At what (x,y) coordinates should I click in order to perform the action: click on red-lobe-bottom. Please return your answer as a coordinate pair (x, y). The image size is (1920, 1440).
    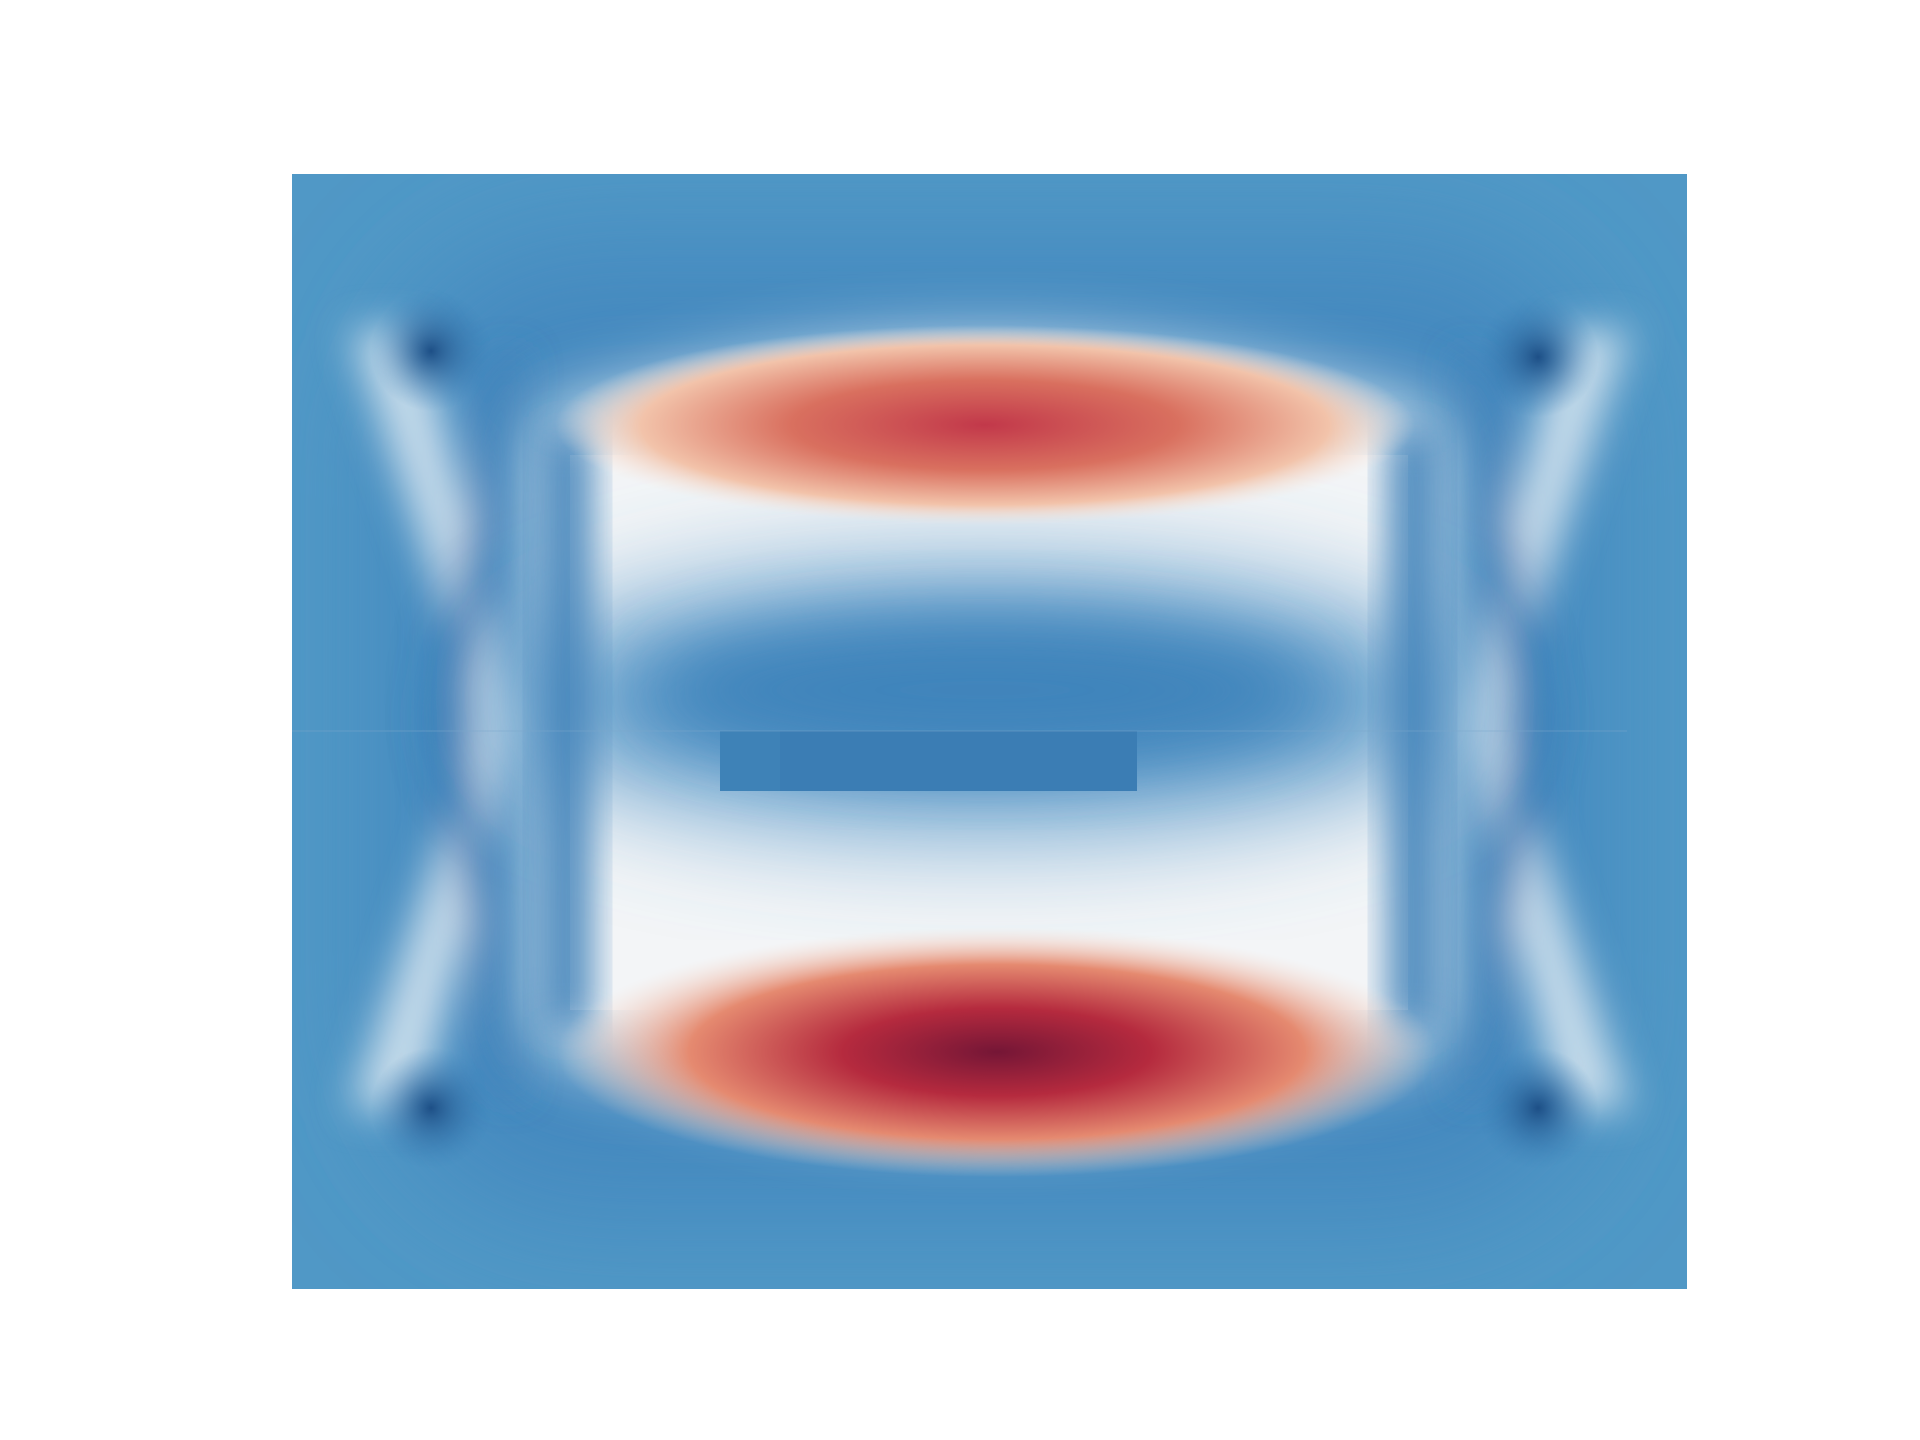
    Looking at the image, I should click on (997, 1052).